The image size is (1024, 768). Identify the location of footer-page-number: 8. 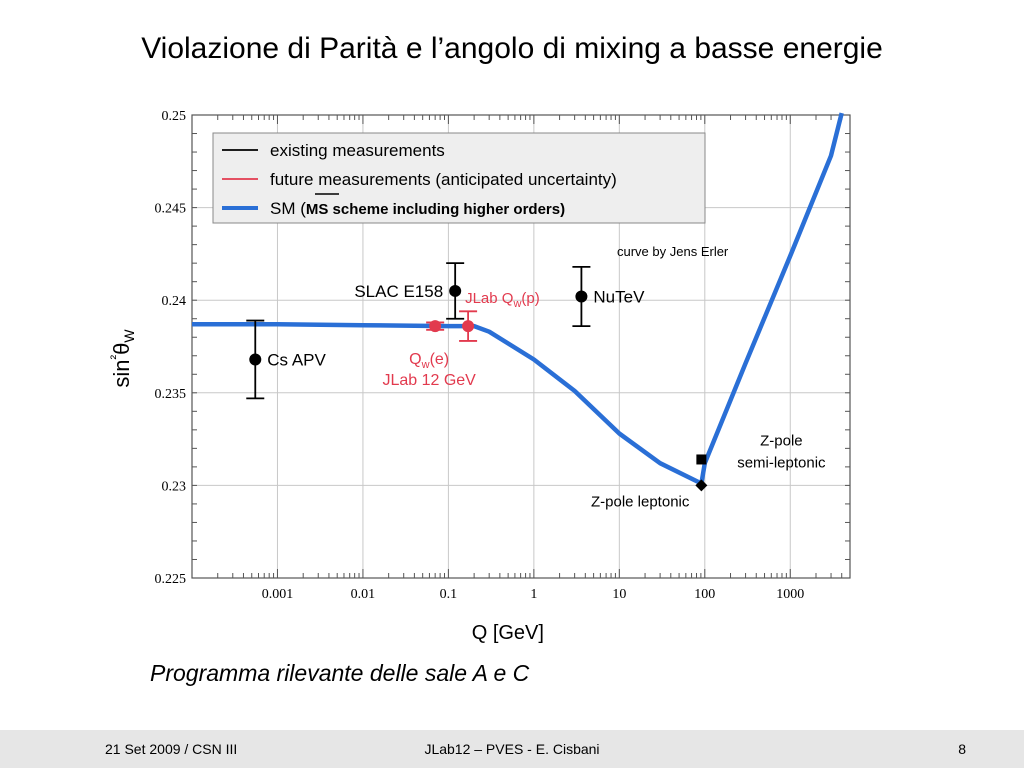
(962, 749).